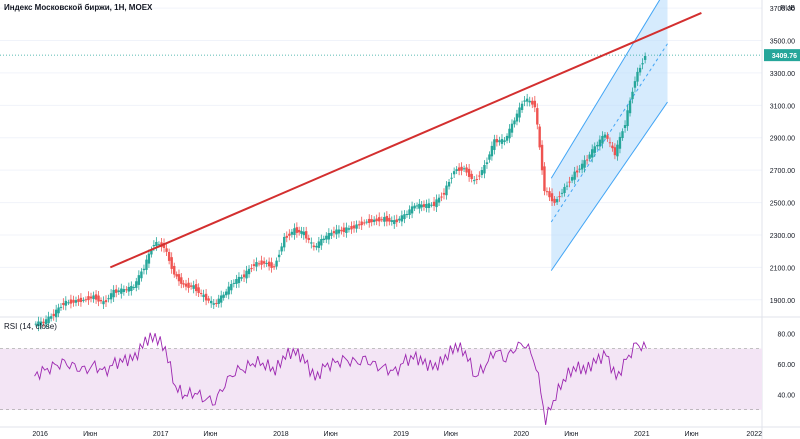  What do you see at coordinates (784, 56) in the screenshot?
I see `current-price-label: 3409.76` at bounding box center [784, 56].